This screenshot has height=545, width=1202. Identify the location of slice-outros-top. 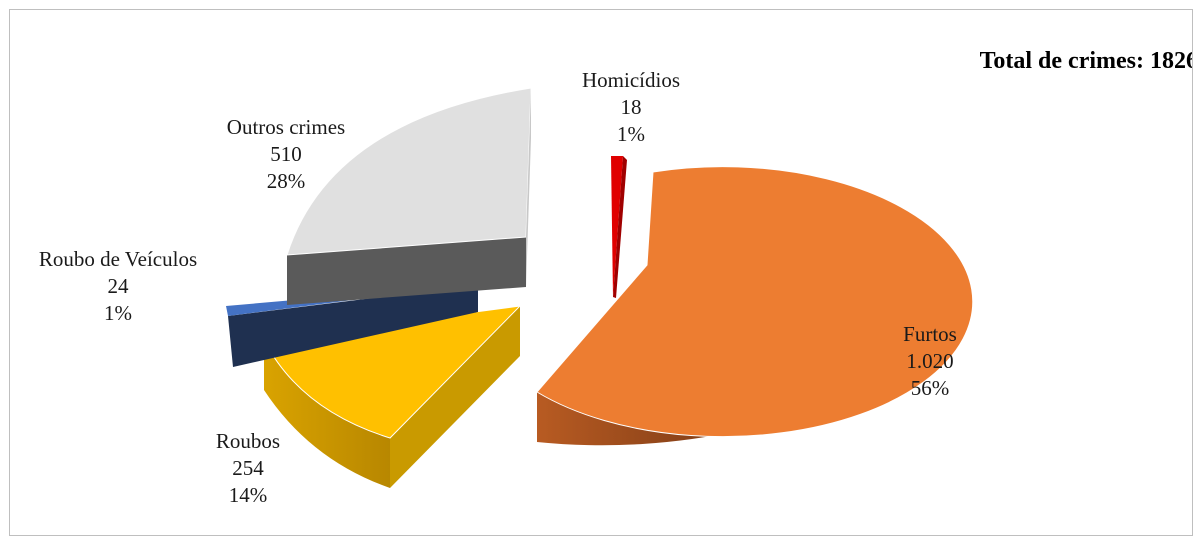
(409, 171).